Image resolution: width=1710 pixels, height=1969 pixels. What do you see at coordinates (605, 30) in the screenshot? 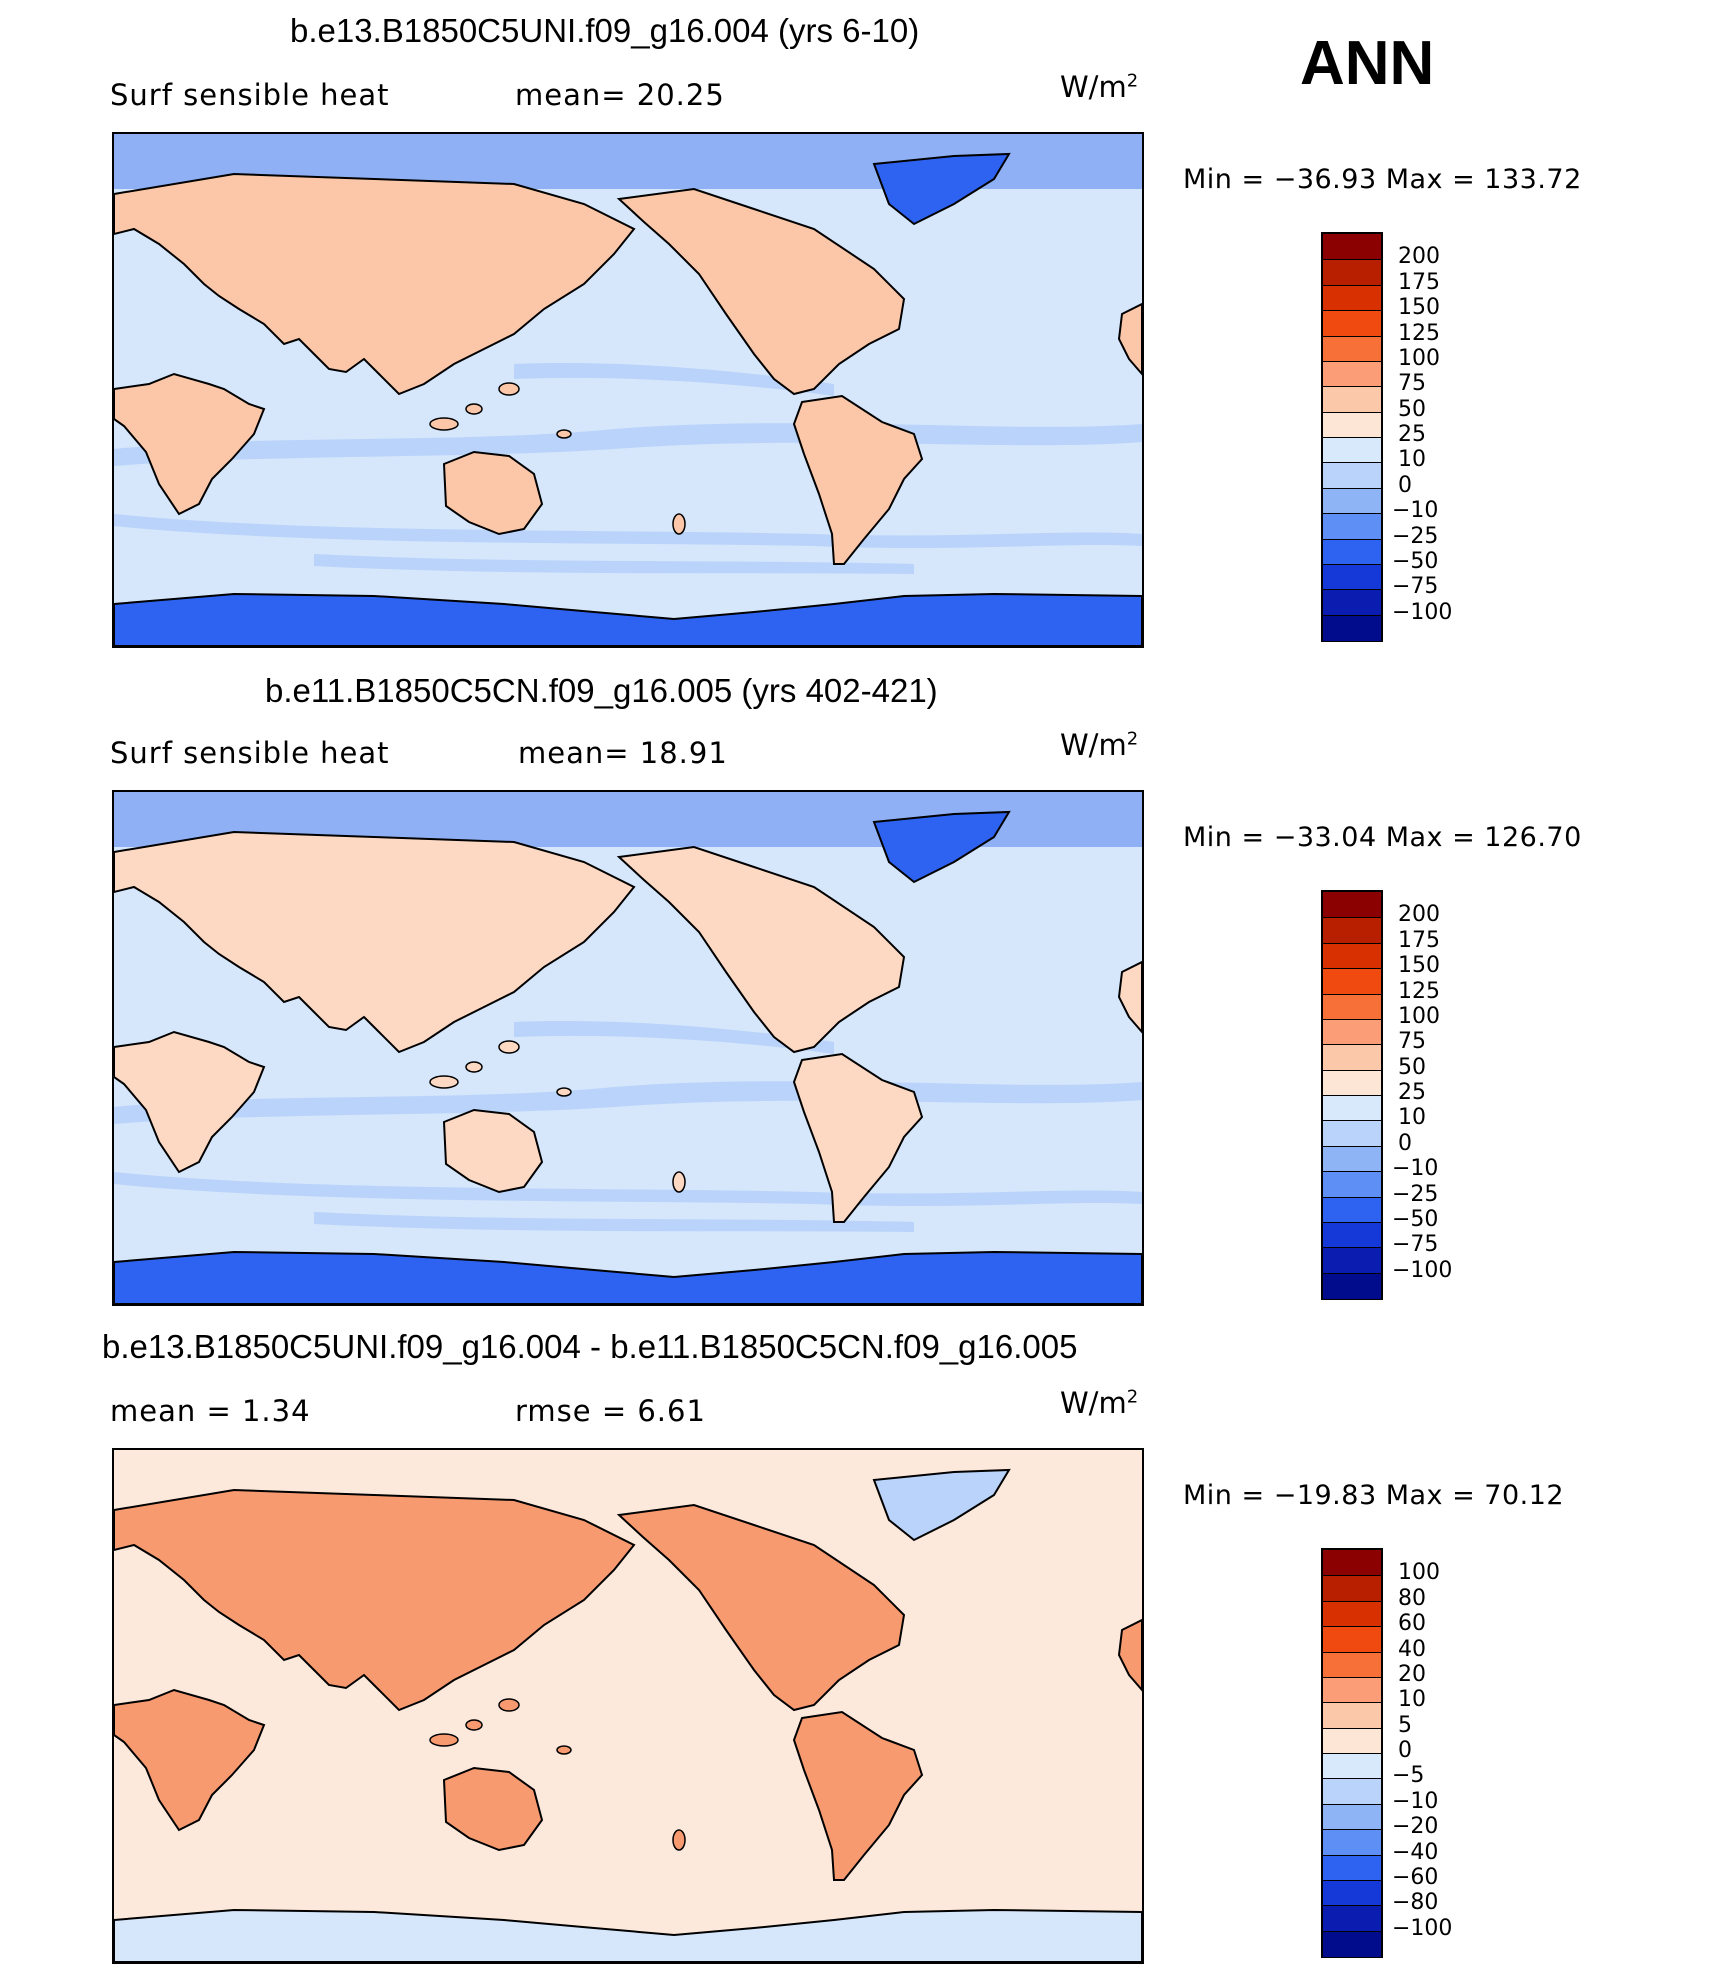
I see `panel-1-title: b.e13.B1850C5UNI.f09_g16.004 (yrs 6-10)` at bounding box center [605, 30].